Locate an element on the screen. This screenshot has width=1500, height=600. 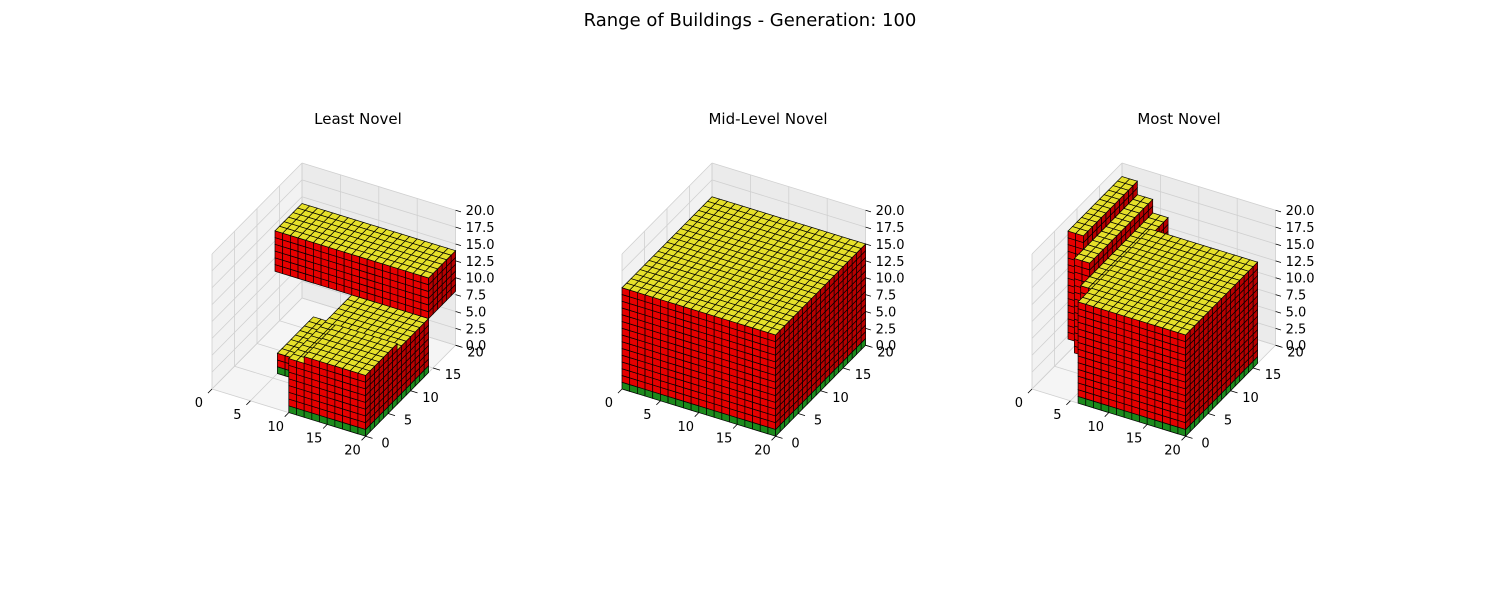
z-tick-label: 10.0 is located at coordinates (1300, 279).